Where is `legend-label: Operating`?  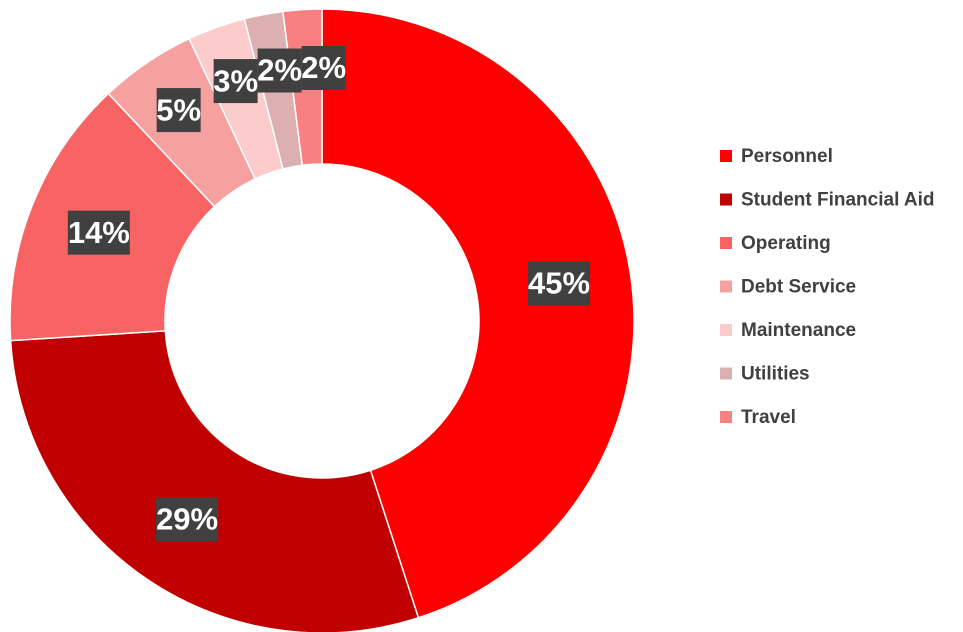
legend-label: Operating is located at coordinates (786, 243).